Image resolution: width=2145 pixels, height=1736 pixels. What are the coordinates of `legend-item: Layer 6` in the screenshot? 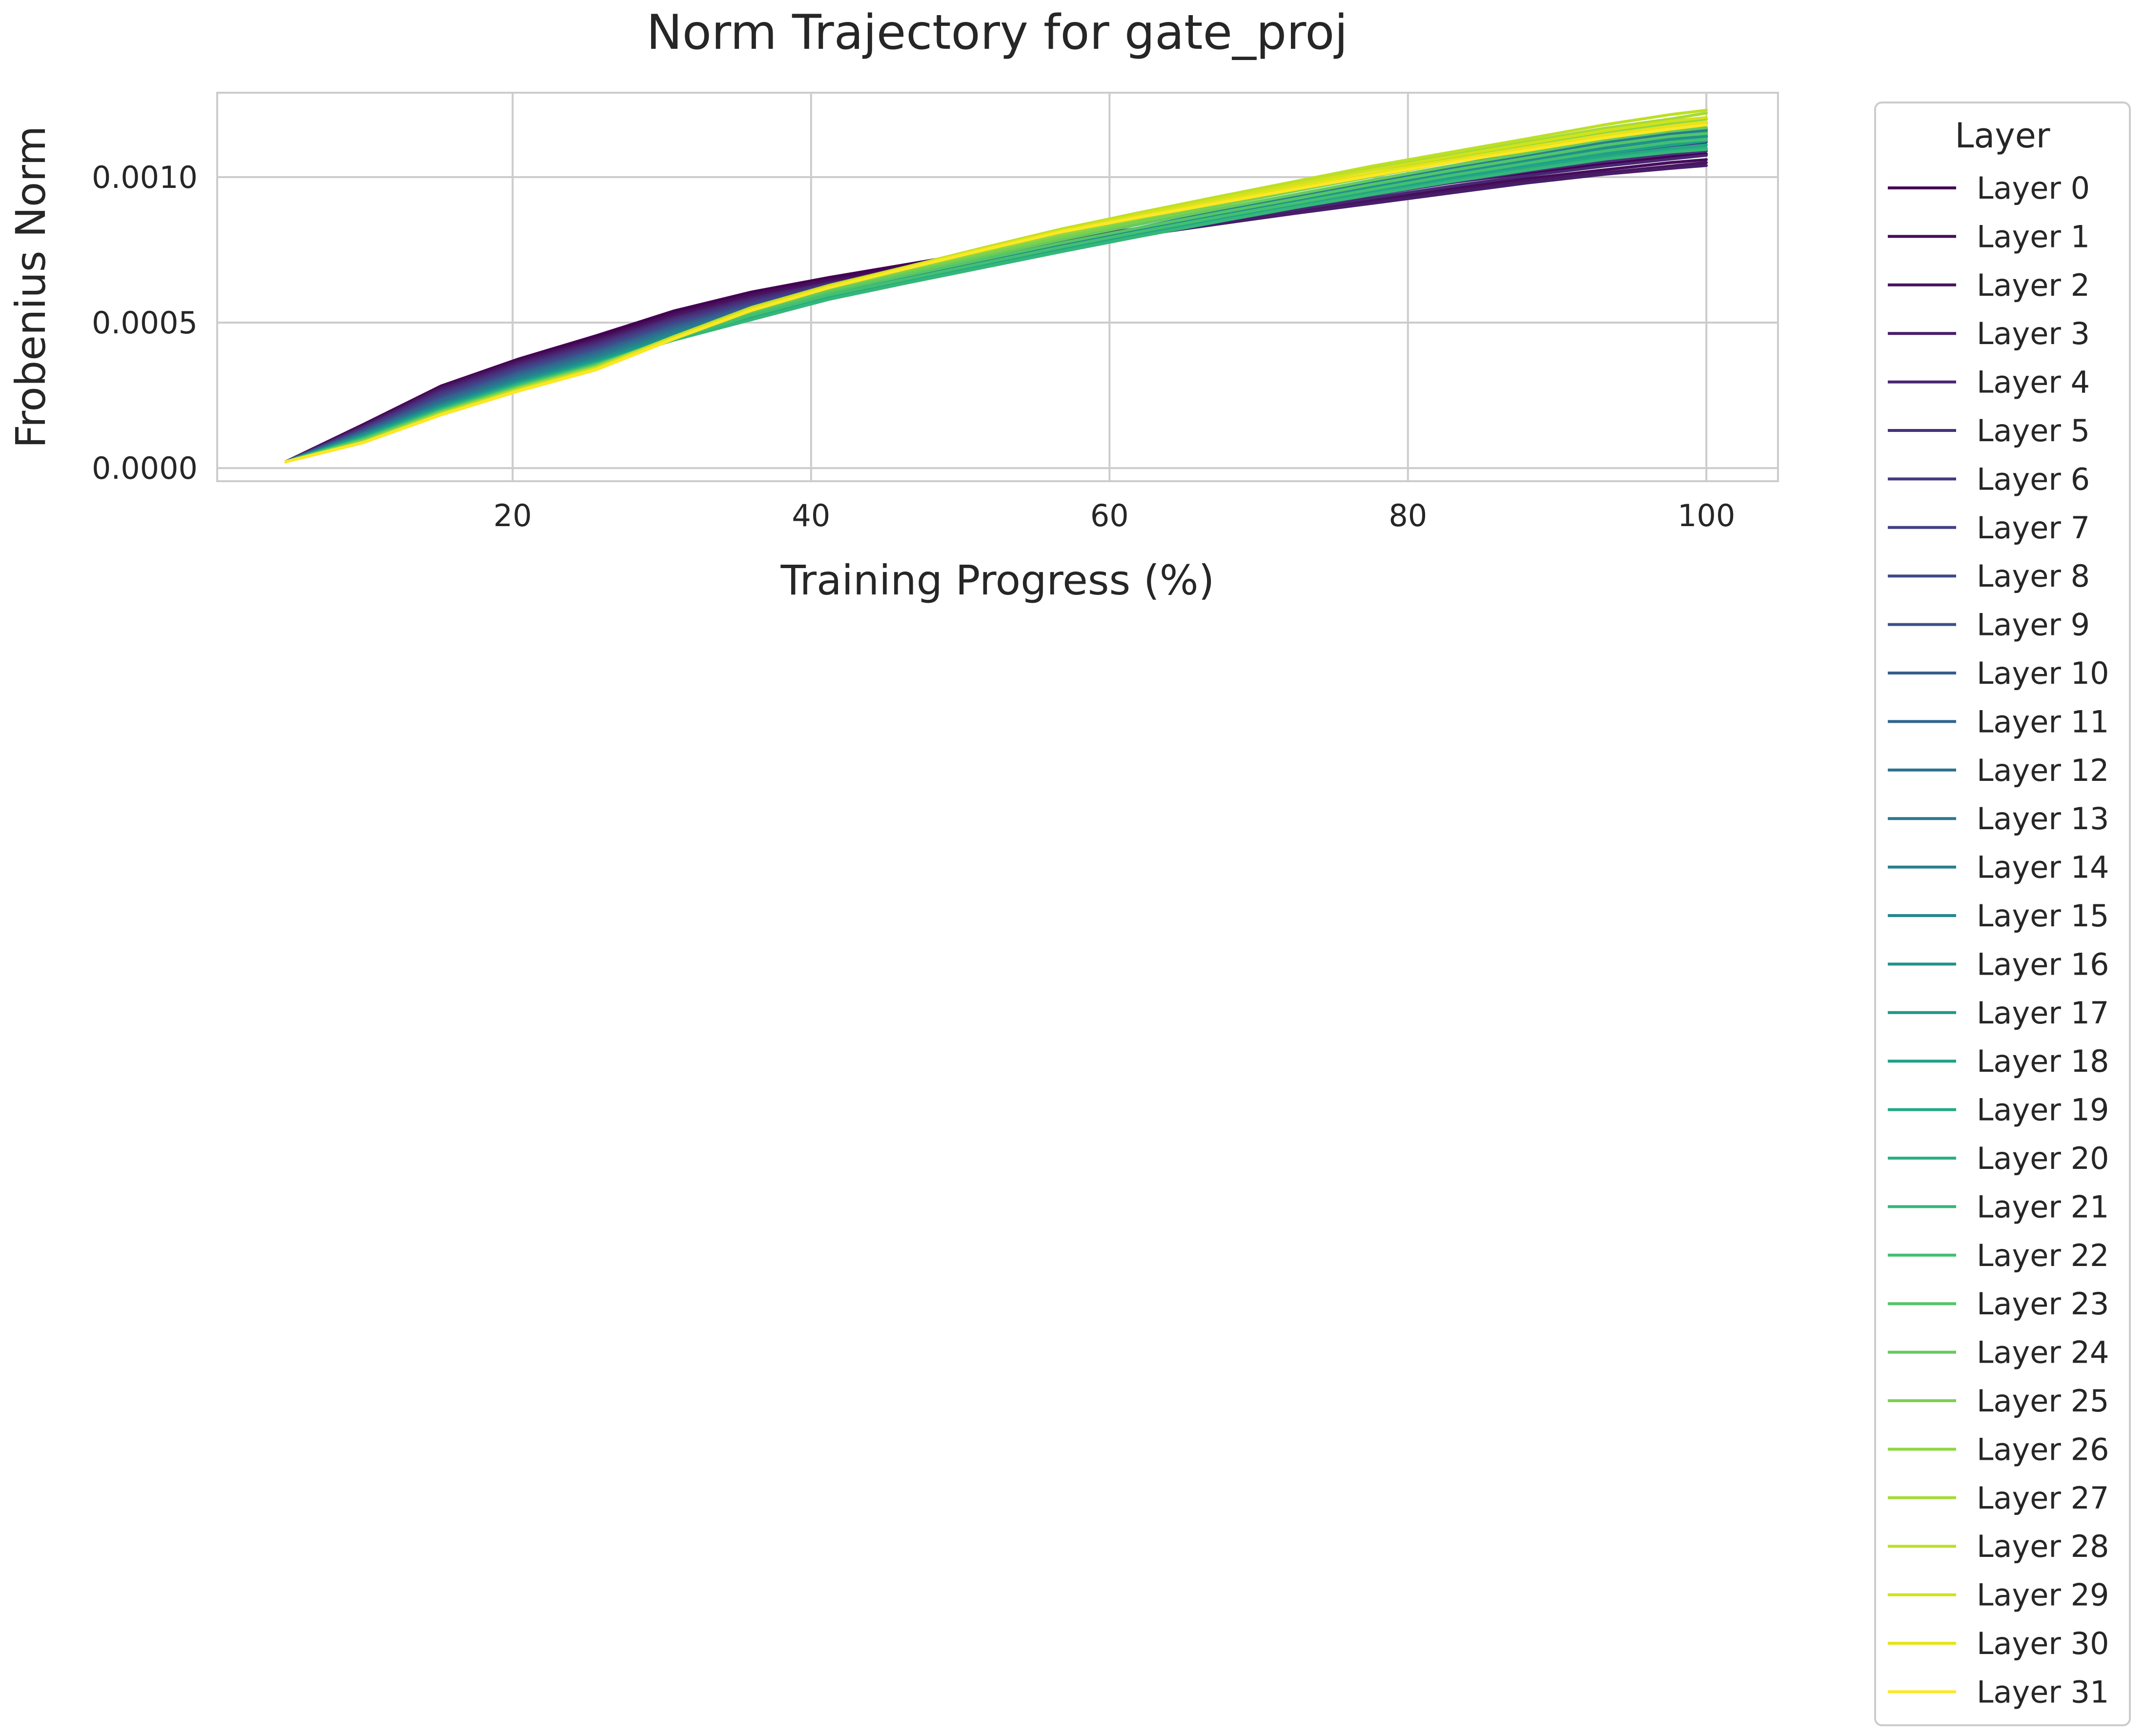 It's located at (1989, 479).